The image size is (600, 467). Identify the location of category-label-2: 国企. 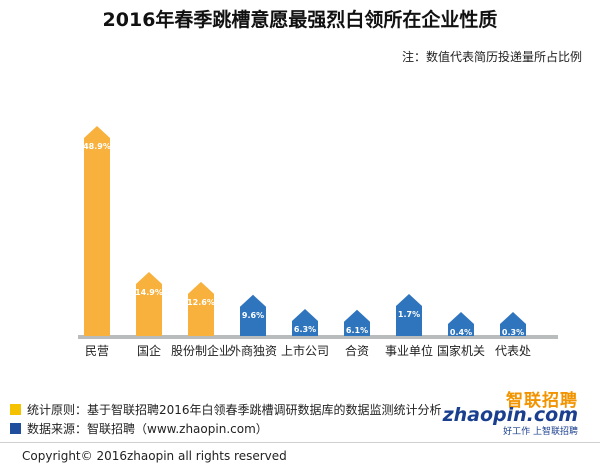
(149, 350).